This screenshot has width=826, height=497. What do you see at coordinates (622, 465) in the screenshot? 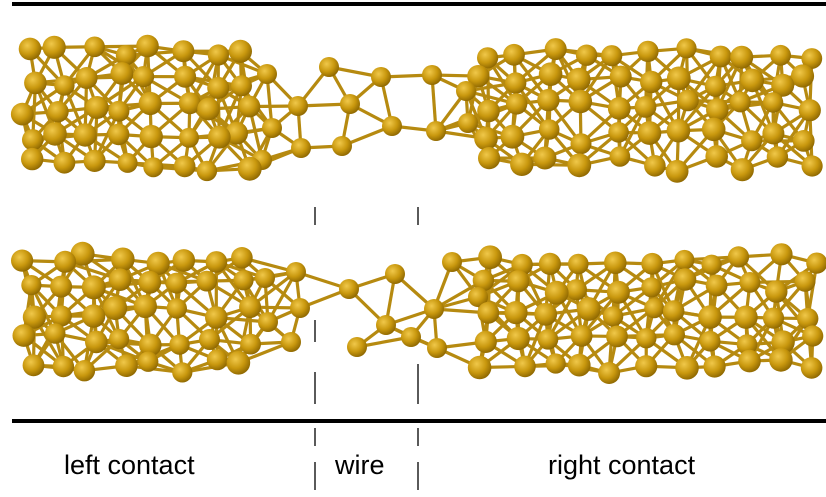
I see `right-contact-label: right contact` at bounding box center [622, 465].